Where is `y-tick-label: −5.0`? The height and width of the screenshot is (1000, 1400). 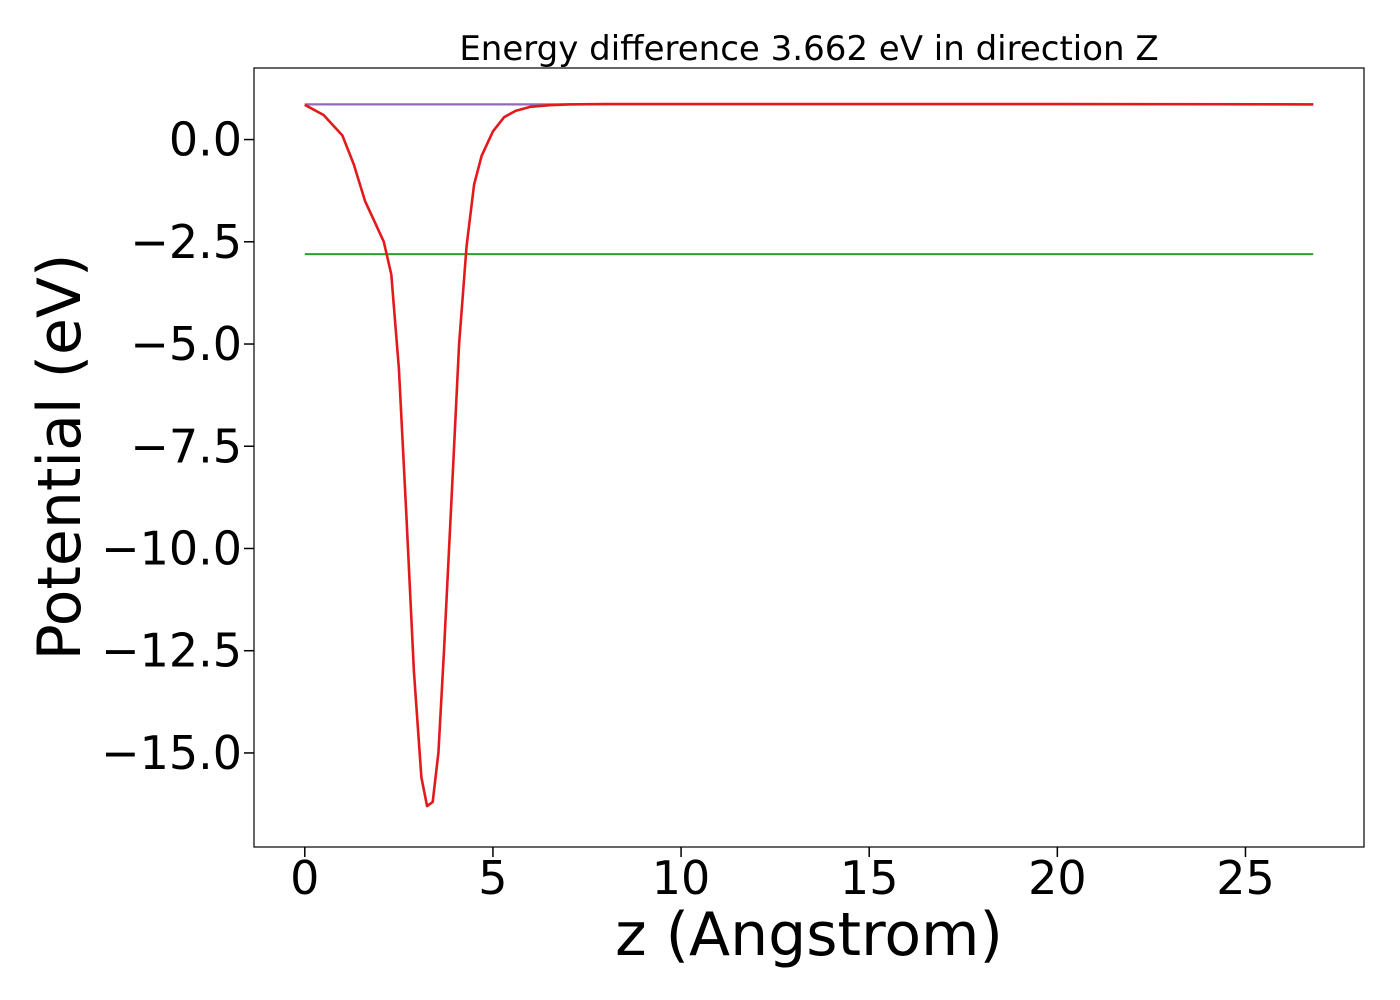 y-tick-label: −5.0 is located at coordinates (186, 344).